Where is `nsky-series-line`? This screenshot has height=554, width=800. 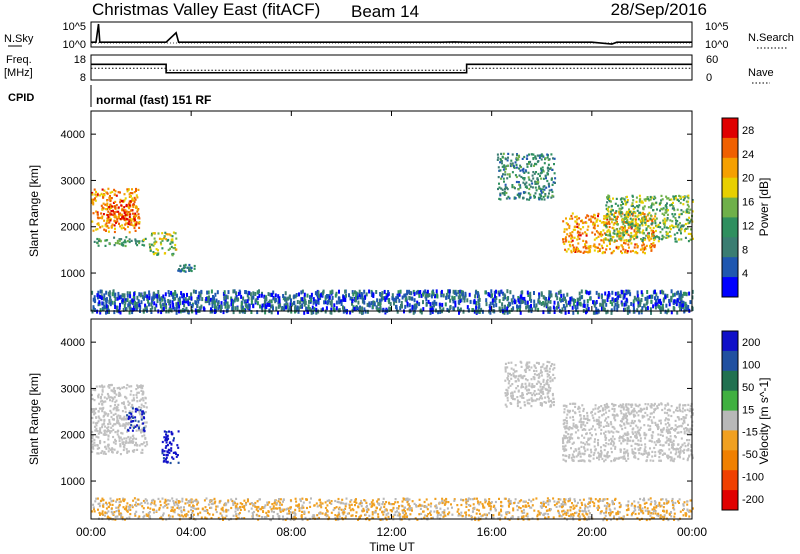 nsky-series-line is located at coordinates (391, 34).